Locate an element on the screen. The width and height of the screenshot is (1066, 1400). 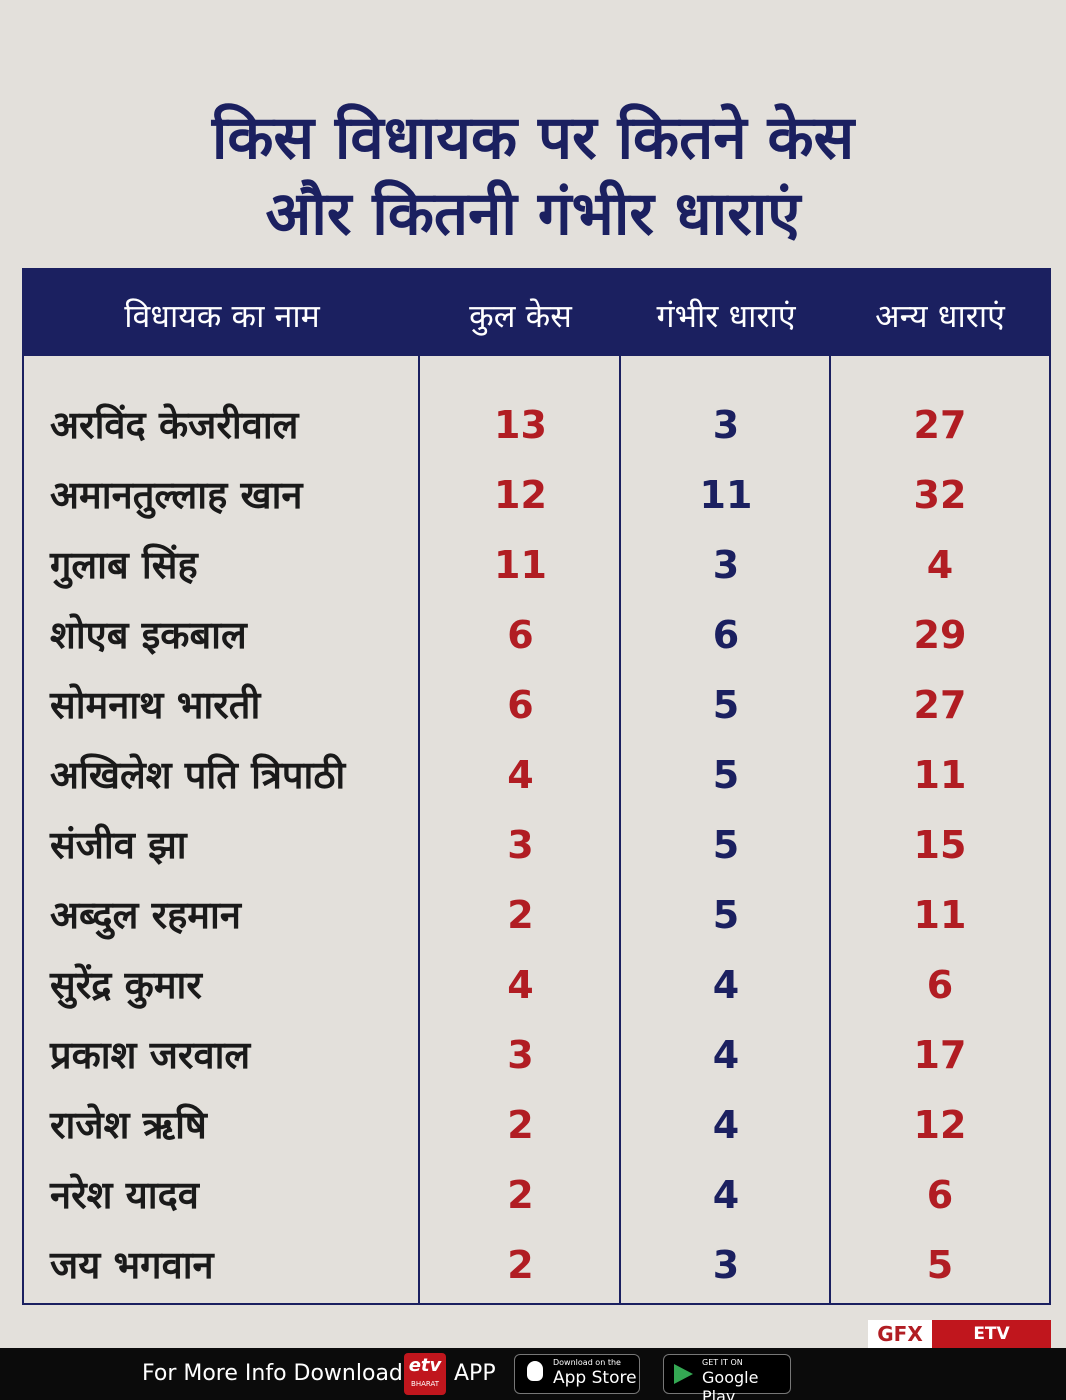
member-name: अमानतुल्लाह खान is located at coordinates (176, 495).